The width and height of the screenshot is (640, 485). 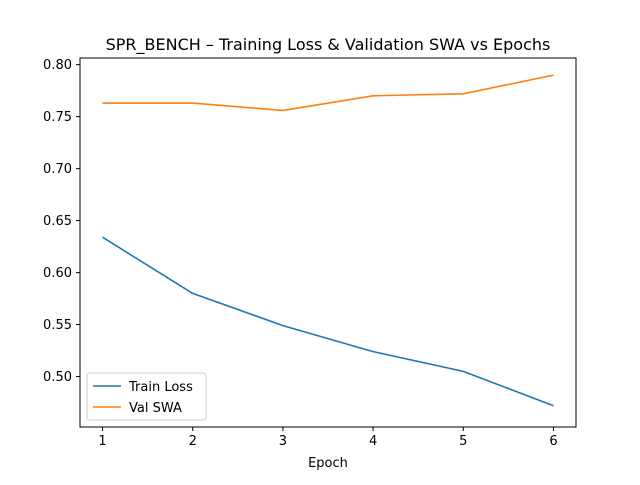 What do you see at coordinates (328, 93) in the screenshot?
I see `val-swa-line` at bounding box center [328, 93].